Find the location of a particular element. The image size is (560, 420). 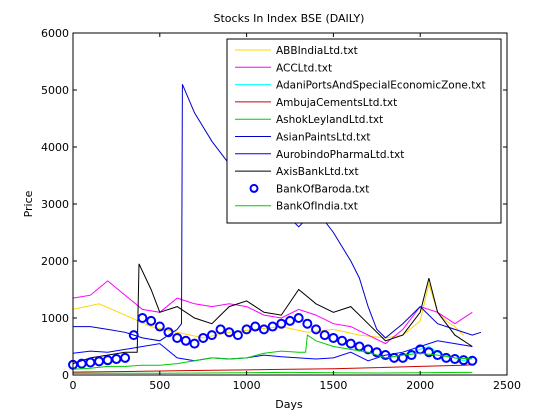

y-tick-label: 1000 is located at coordinates (55, 318).